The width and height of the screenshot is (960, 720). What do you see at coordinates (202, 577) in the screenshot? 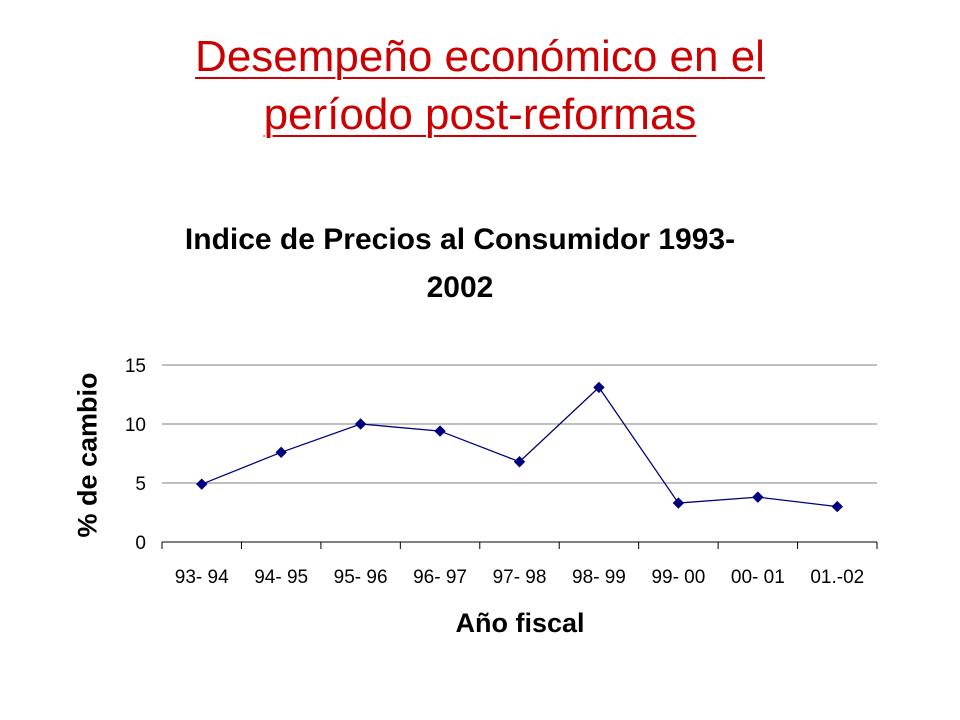
I see `x-tick-label: 93- 94` at bounding box center [202, 577].